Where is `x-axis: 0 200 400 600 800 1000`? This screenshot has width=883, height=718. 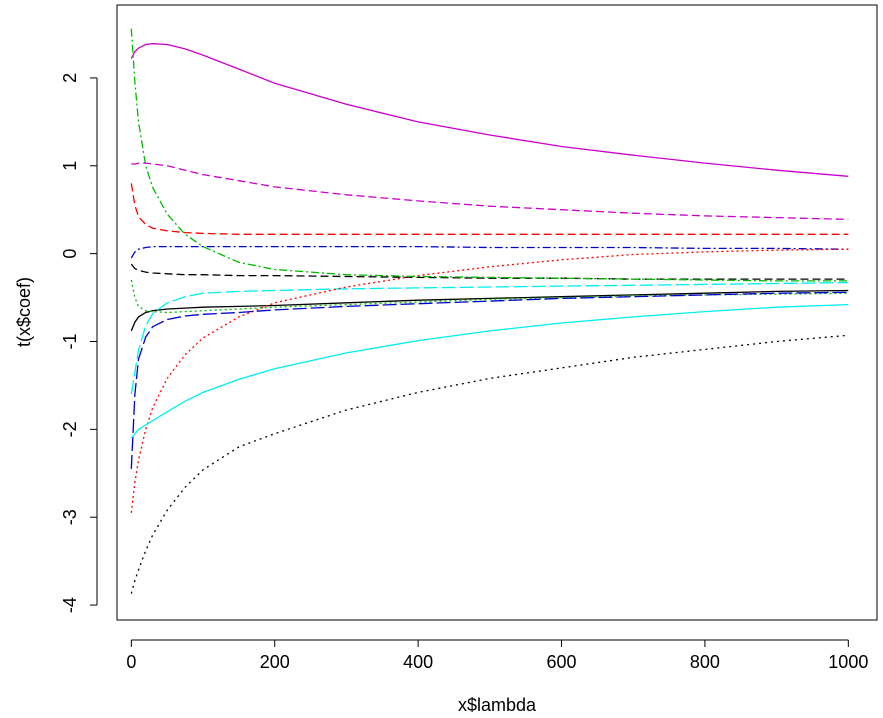 x-axis: 0 200 400 600 800 1000 is located at coordinates (497, 655).